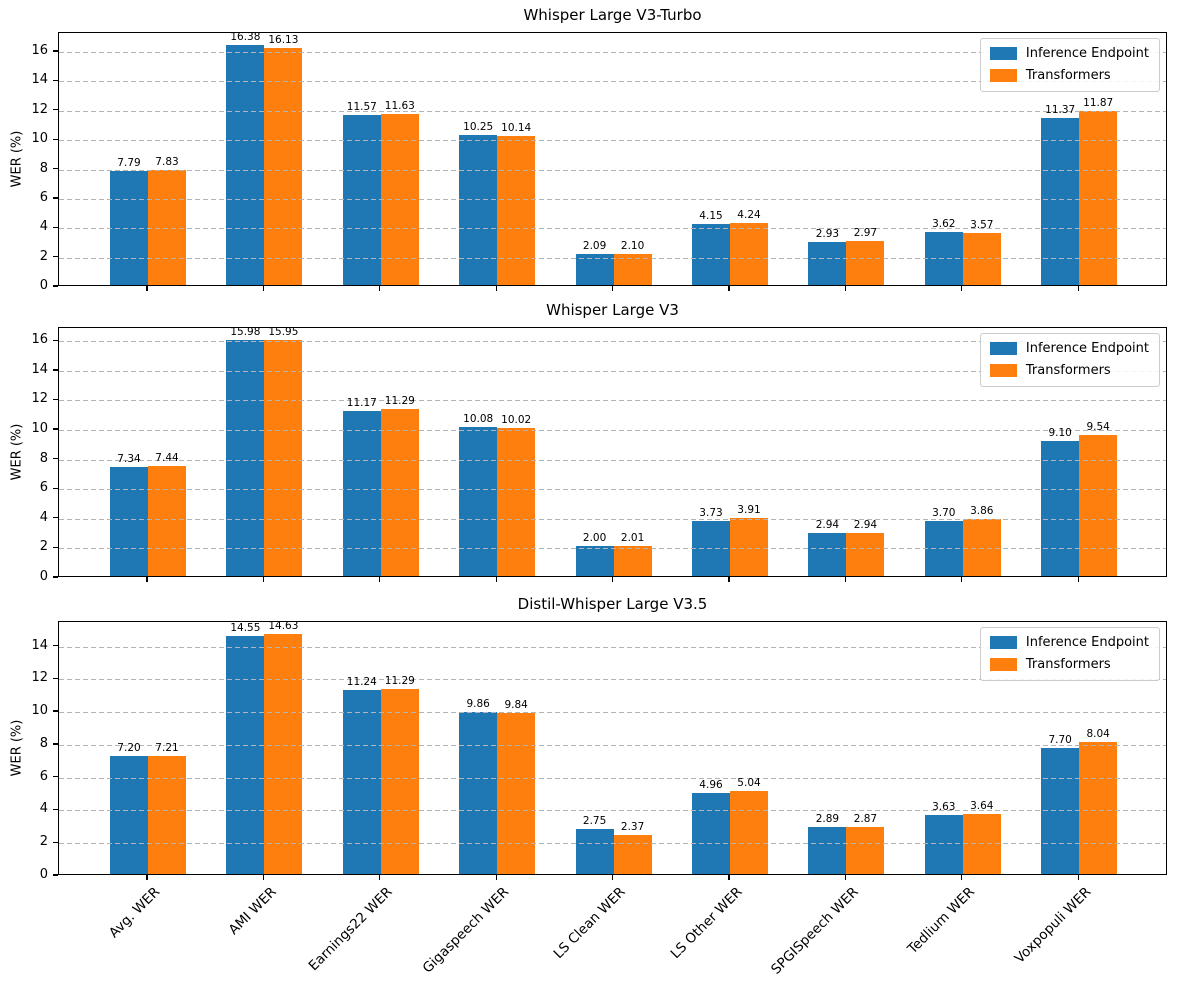 This screenshot has width=1177, height=989. Describe the element at coordinates (167, 747) in the screenshot. I see `bar-value-label: 7.21` at that location.